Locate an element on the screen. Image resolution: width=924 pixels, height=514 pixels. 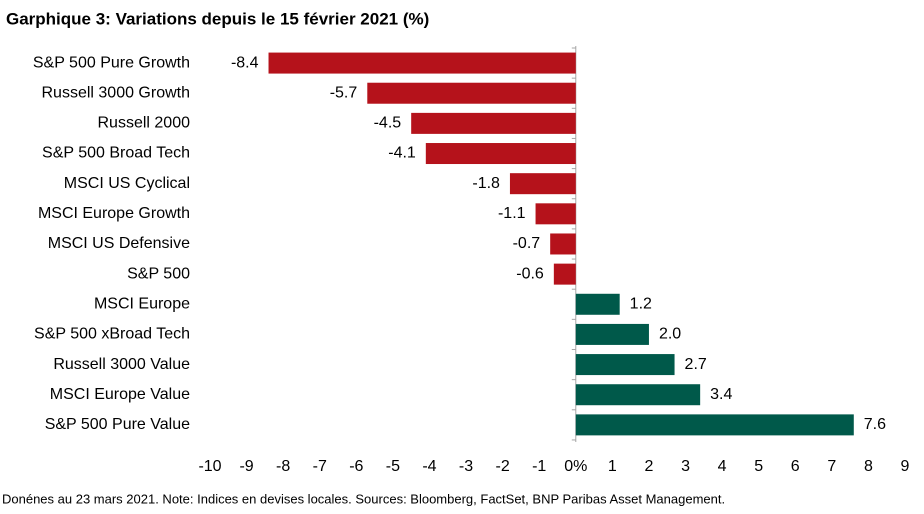
category-label: S&P 500 xBroad Tech is located at coordinates (112, 334).